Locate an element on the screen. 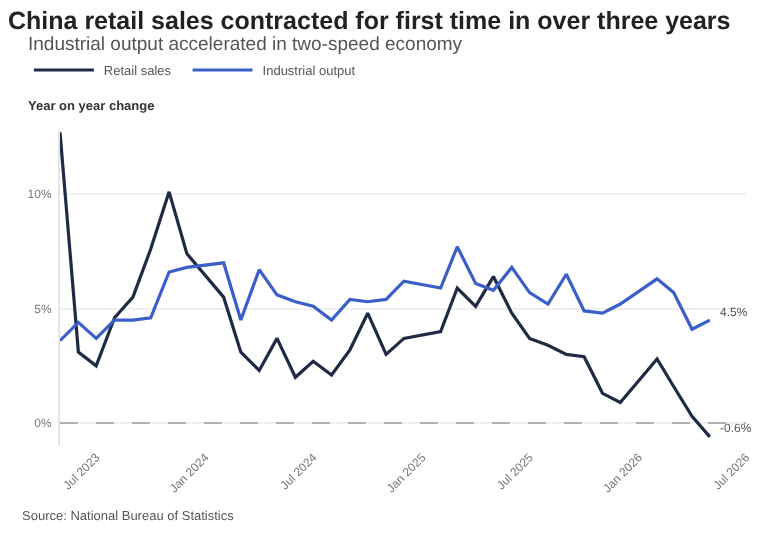 Image resolution: width=784 pixels, height=544 pixels. line-series is located at coordinates (386, 294).